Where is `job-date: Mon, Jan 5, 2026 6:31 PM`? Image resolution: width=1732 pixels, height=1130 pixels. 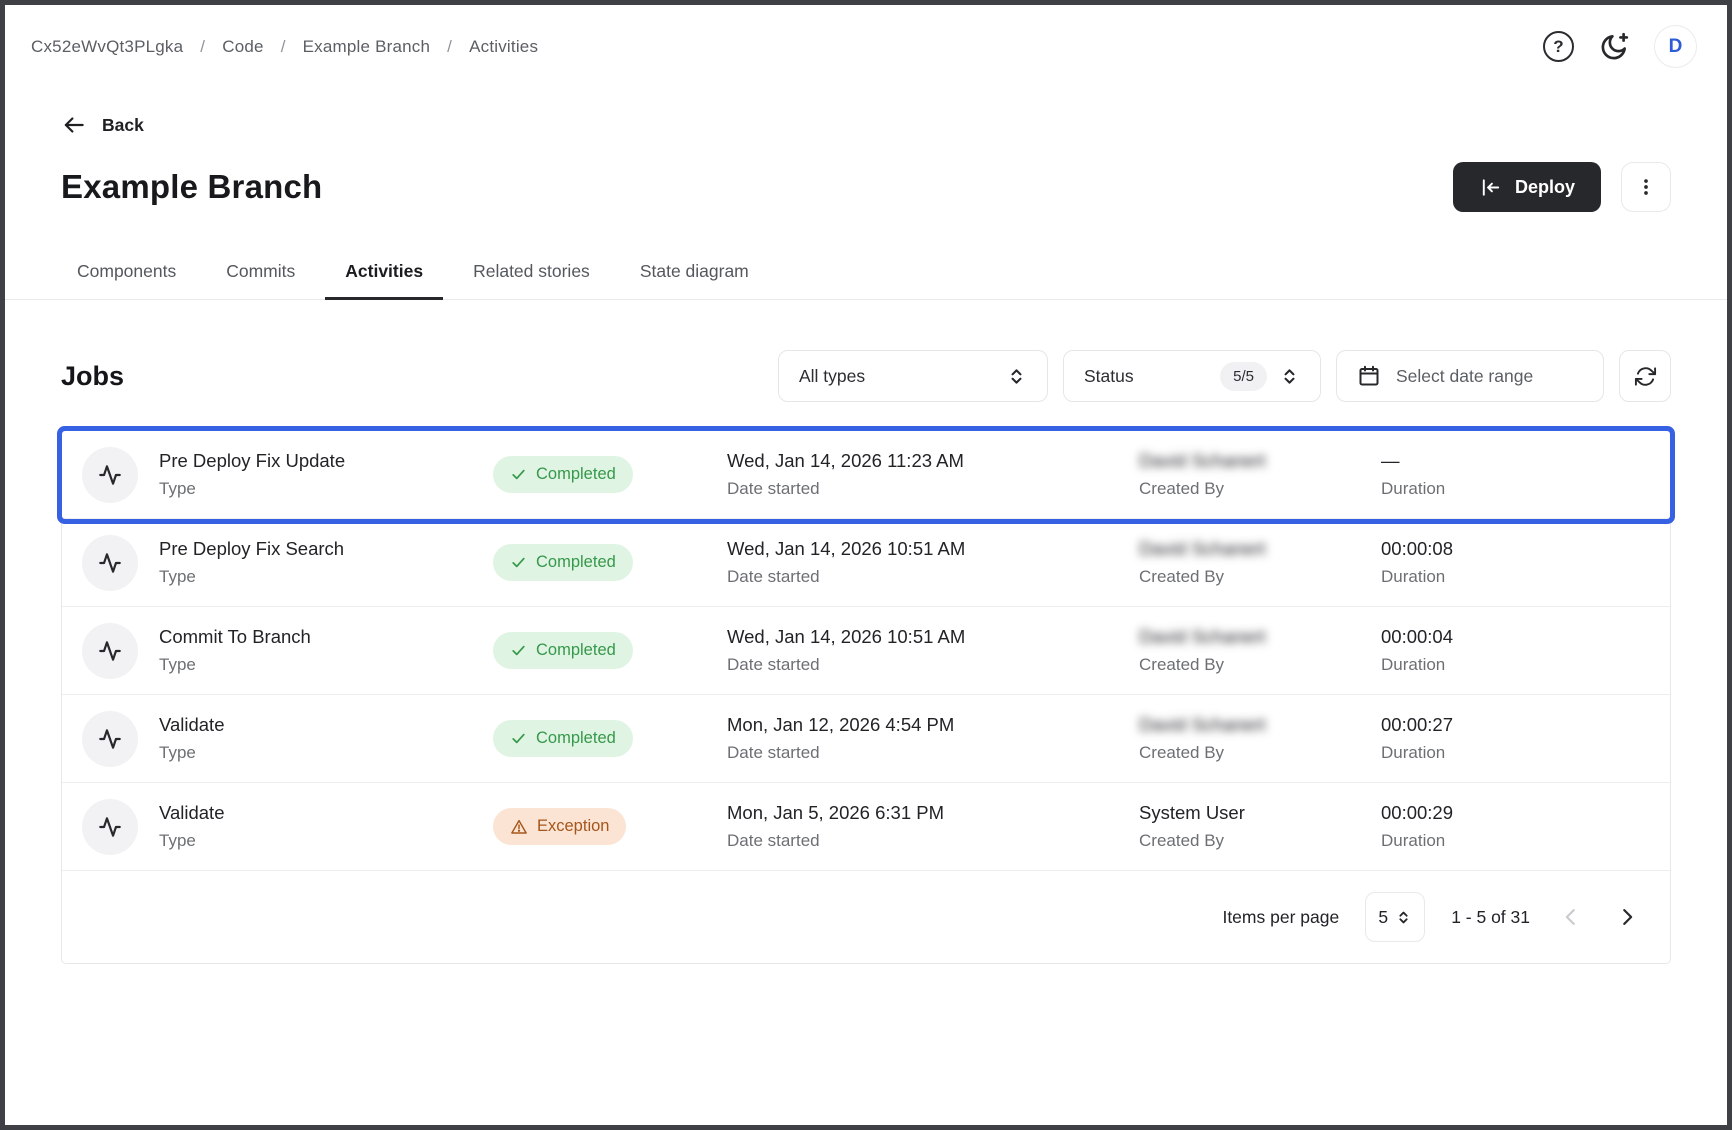 job-date: Mon, Jan 5, 2026 6:31 PM is located at coordinates (835, 813).